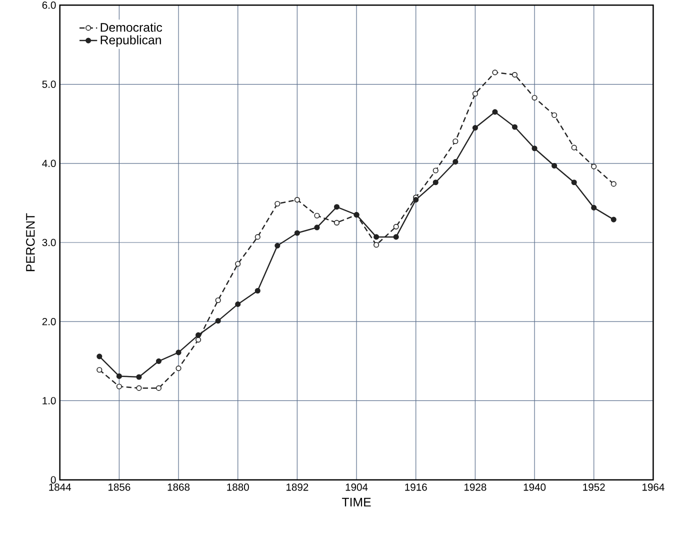 This screenshot has width=679, height=540. Describe the element at coordinates (357, 487) in the screenshot. I see `x-tick-label: 1904` at that location.